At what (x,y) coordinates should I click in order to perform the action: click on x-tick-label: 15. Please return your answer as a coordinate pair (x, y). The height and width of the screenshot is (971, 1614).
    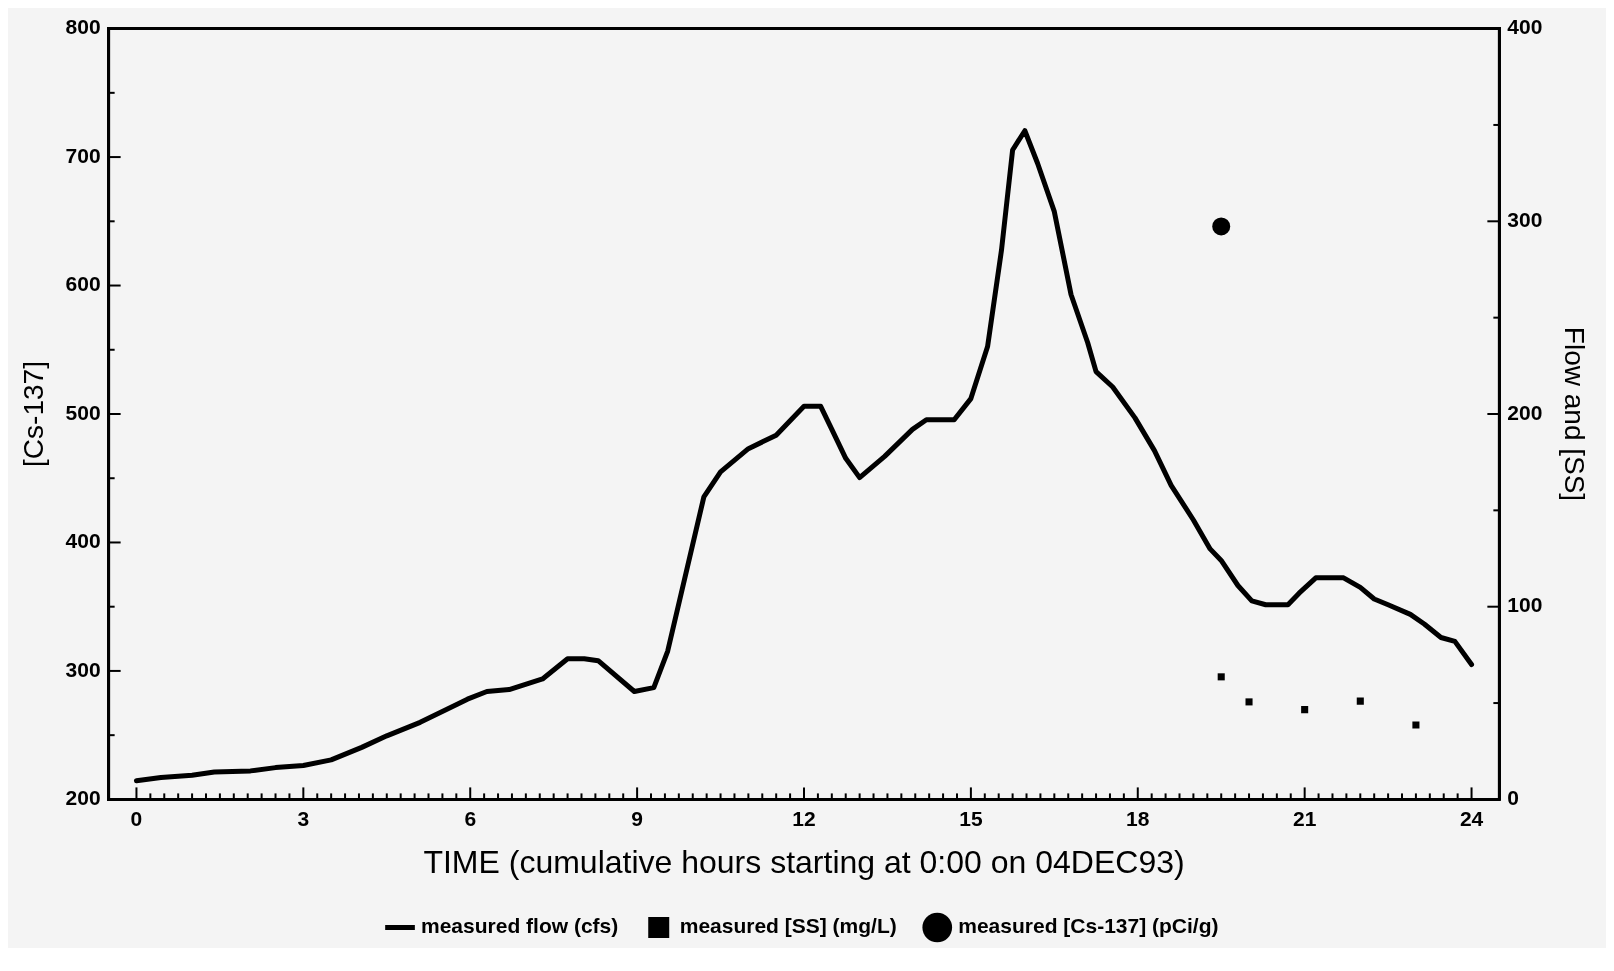
    Looking at the image, I should click on (971, 818).